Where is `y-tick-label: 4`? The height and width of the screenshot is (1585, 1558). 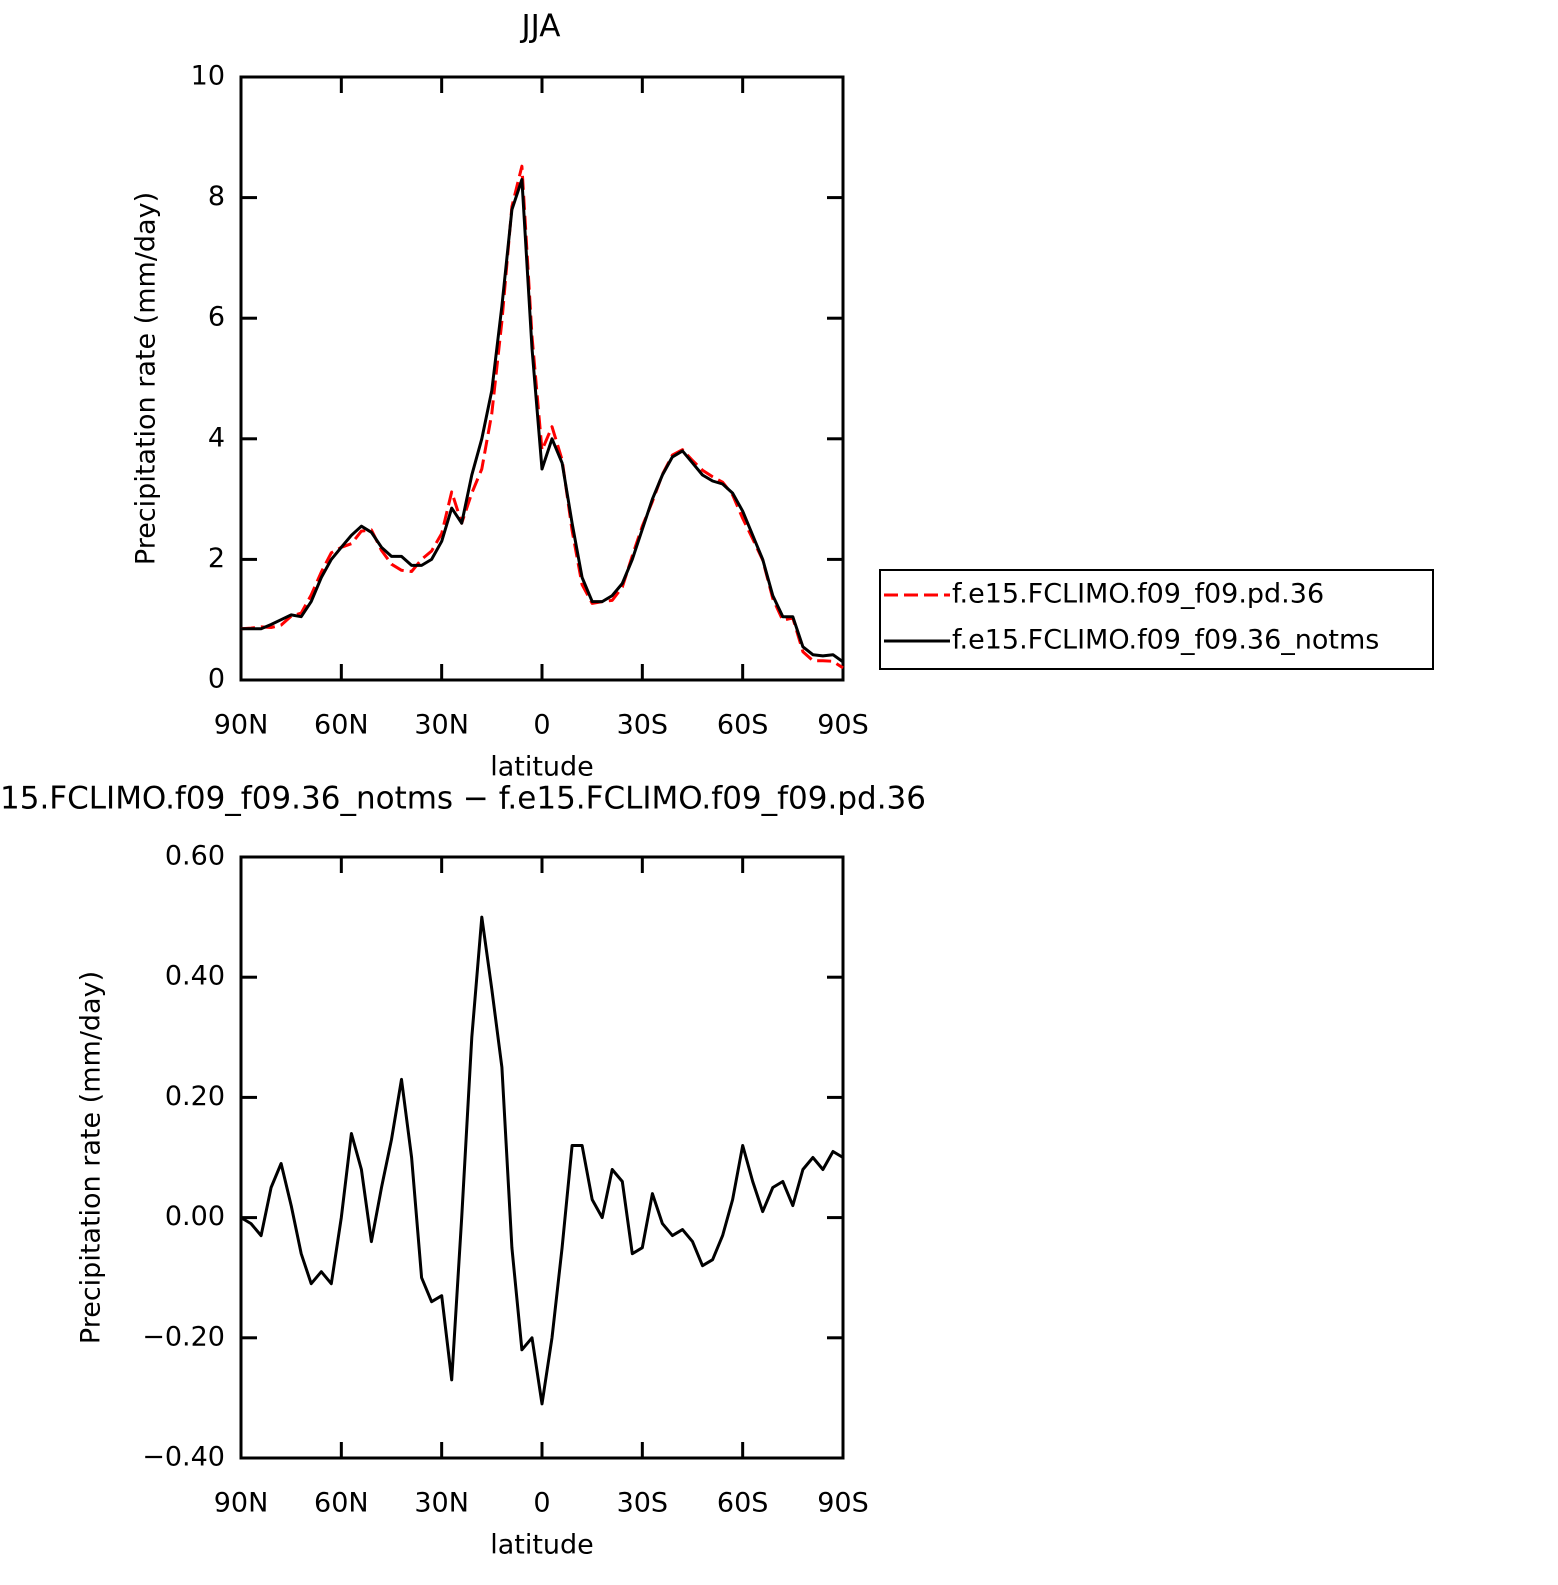
y-tick-label: 4 is located at coordinates (216, 437).